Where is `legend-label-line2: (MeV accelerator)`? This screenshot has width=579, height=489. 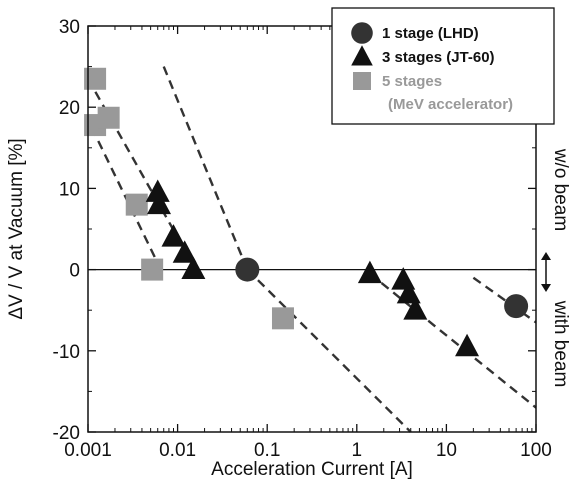
legend-label-line2: (MeV accelerator) is located at coordinates (450, 104).